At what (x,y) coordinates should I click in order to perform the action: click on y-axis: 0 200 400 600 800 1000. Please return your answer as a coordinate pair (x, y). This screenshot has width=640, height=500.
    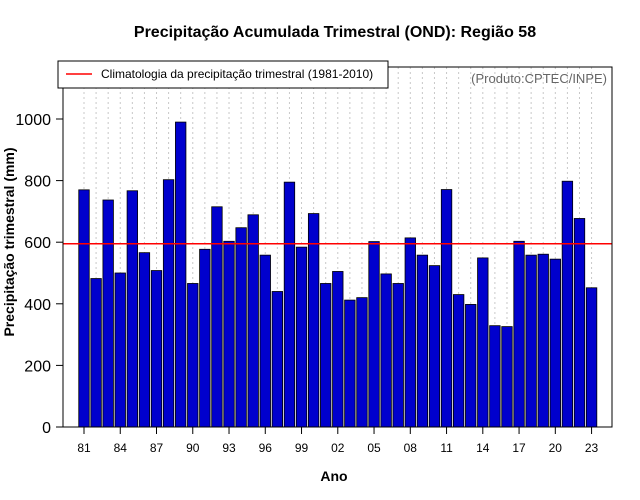
    Looking at the image, I should click on (39, 274).